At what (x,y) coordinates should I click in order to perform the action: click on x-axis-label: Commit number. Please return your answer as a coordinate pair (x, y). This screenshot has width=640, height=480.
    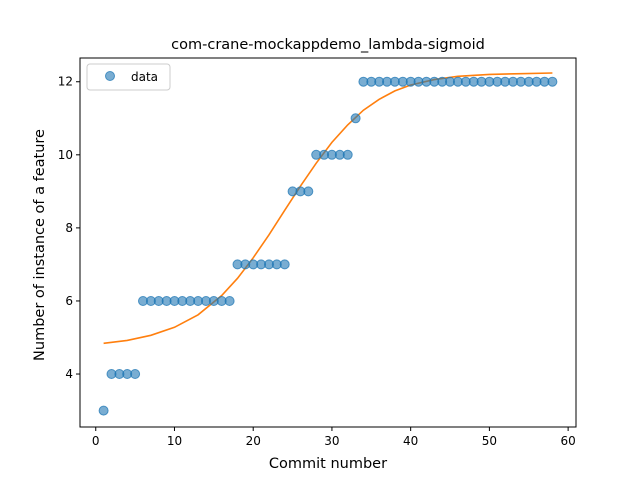
    Looking at the image, I should click on (328, 464).